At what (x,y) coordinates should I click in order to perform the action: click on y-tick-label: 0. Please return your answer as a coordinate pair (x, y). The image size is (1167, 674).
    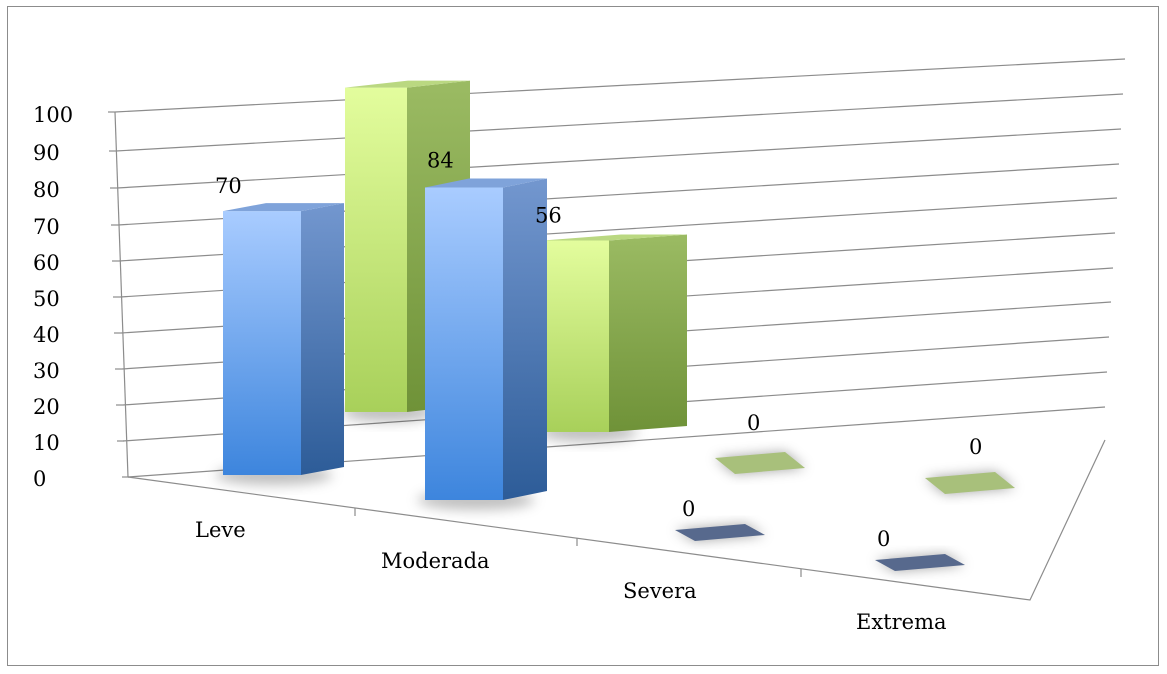
    Looking at the image, I should click on (39, 479).